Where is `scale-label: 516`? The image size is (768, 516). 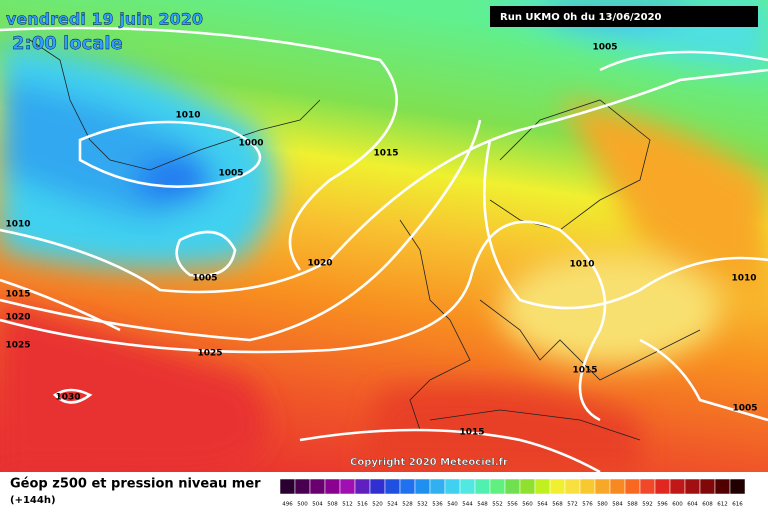
scale-label: 516 is located at coordinates (362, 505).